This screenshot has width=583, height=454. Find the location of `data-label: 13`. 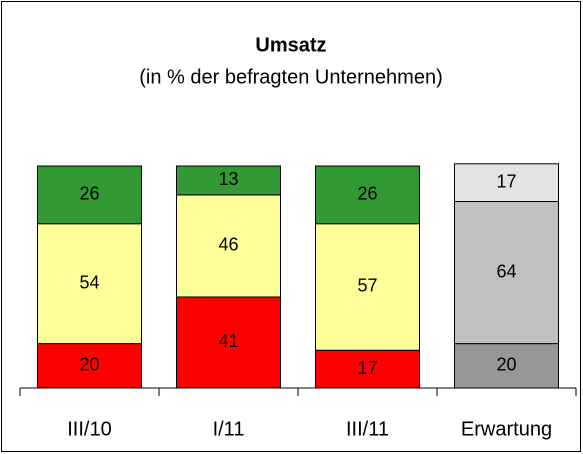

data-label: 13 is located at coordinates (228, 179).